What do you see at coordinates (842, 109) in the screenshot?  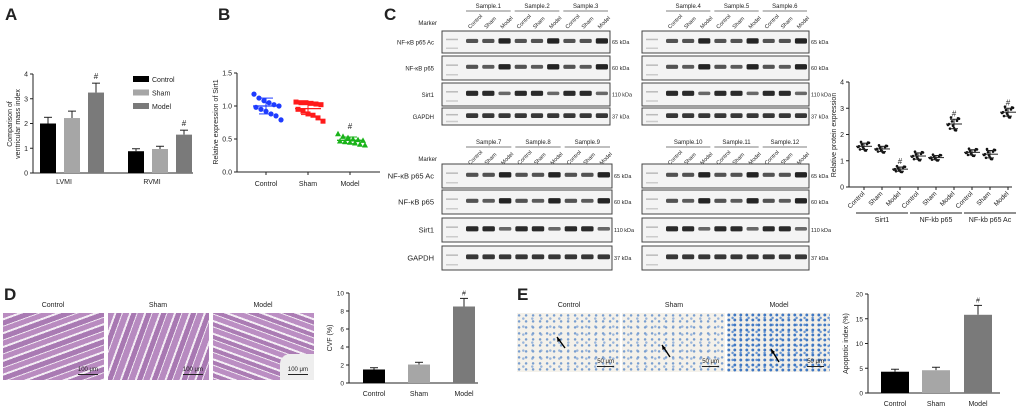 I see `y-tick-label: 3` at bounding box center [842, 109].